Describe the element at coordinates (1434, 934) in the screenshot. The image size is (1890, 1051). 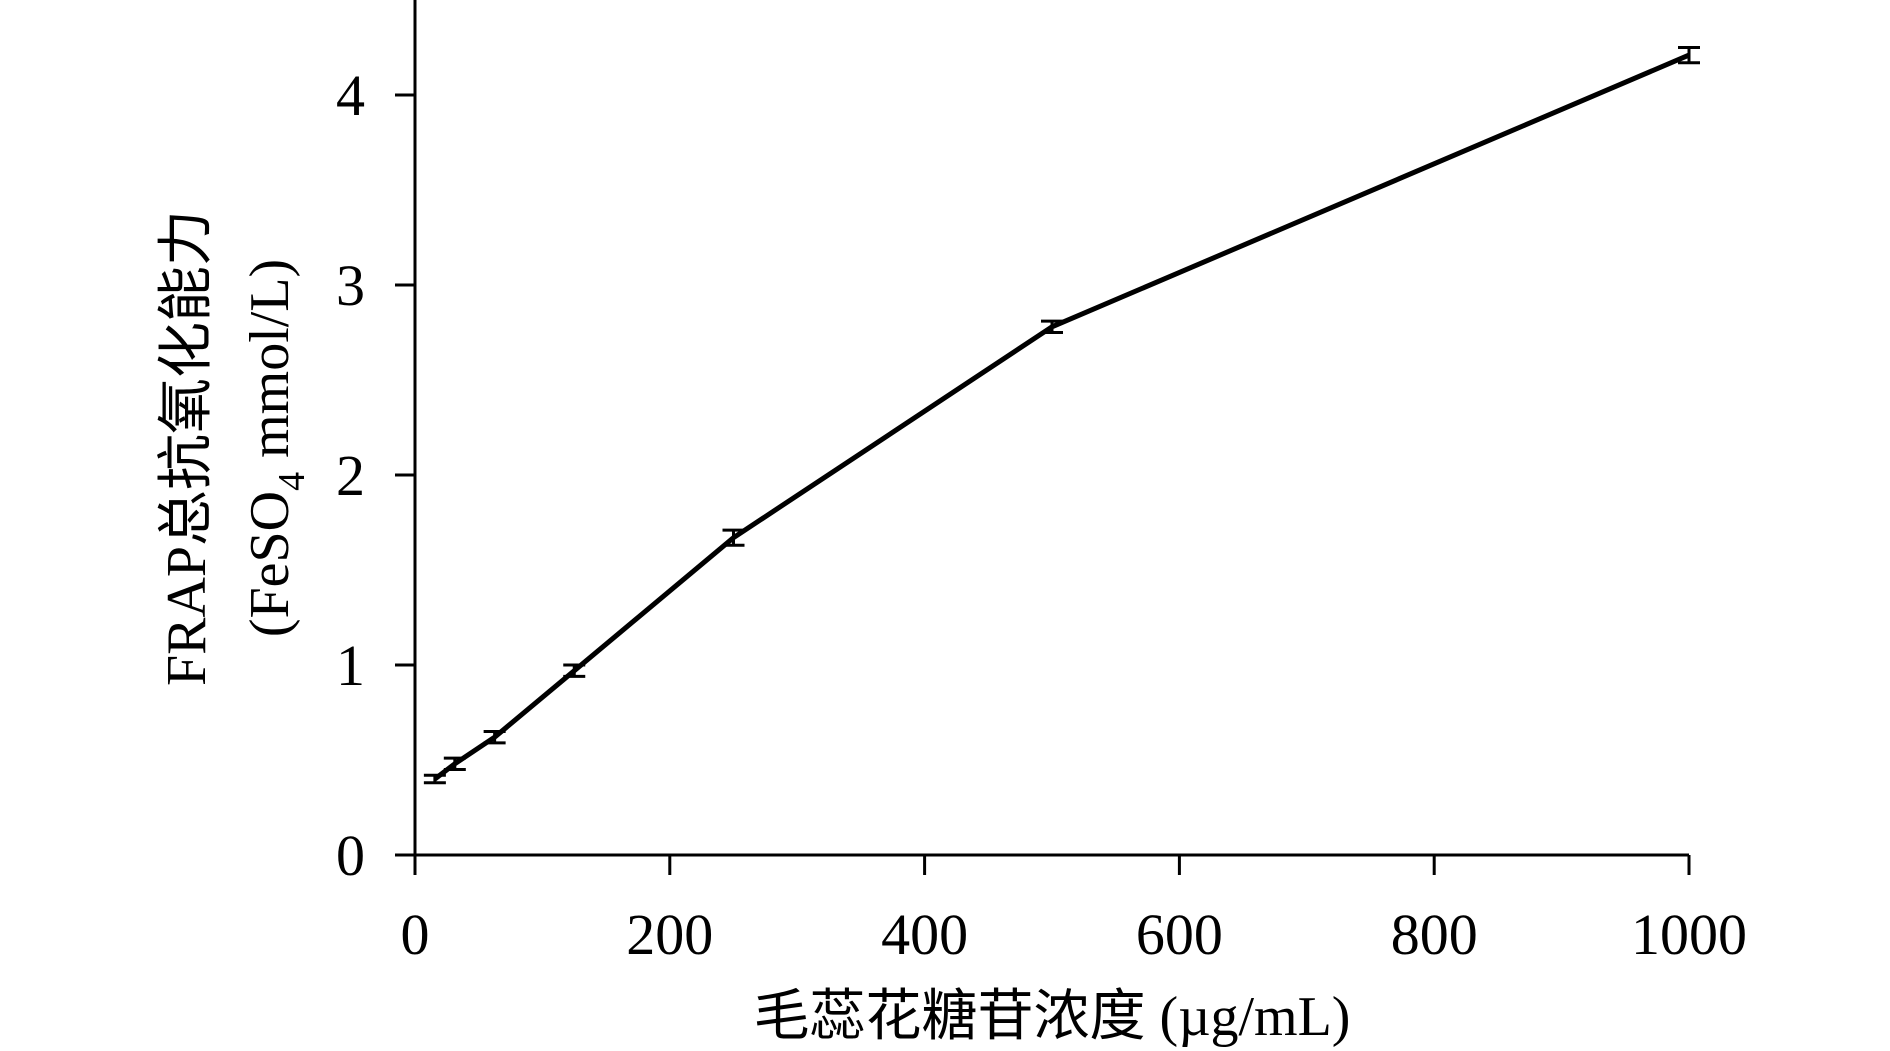
I see `x-tick-label: 800` at that location.